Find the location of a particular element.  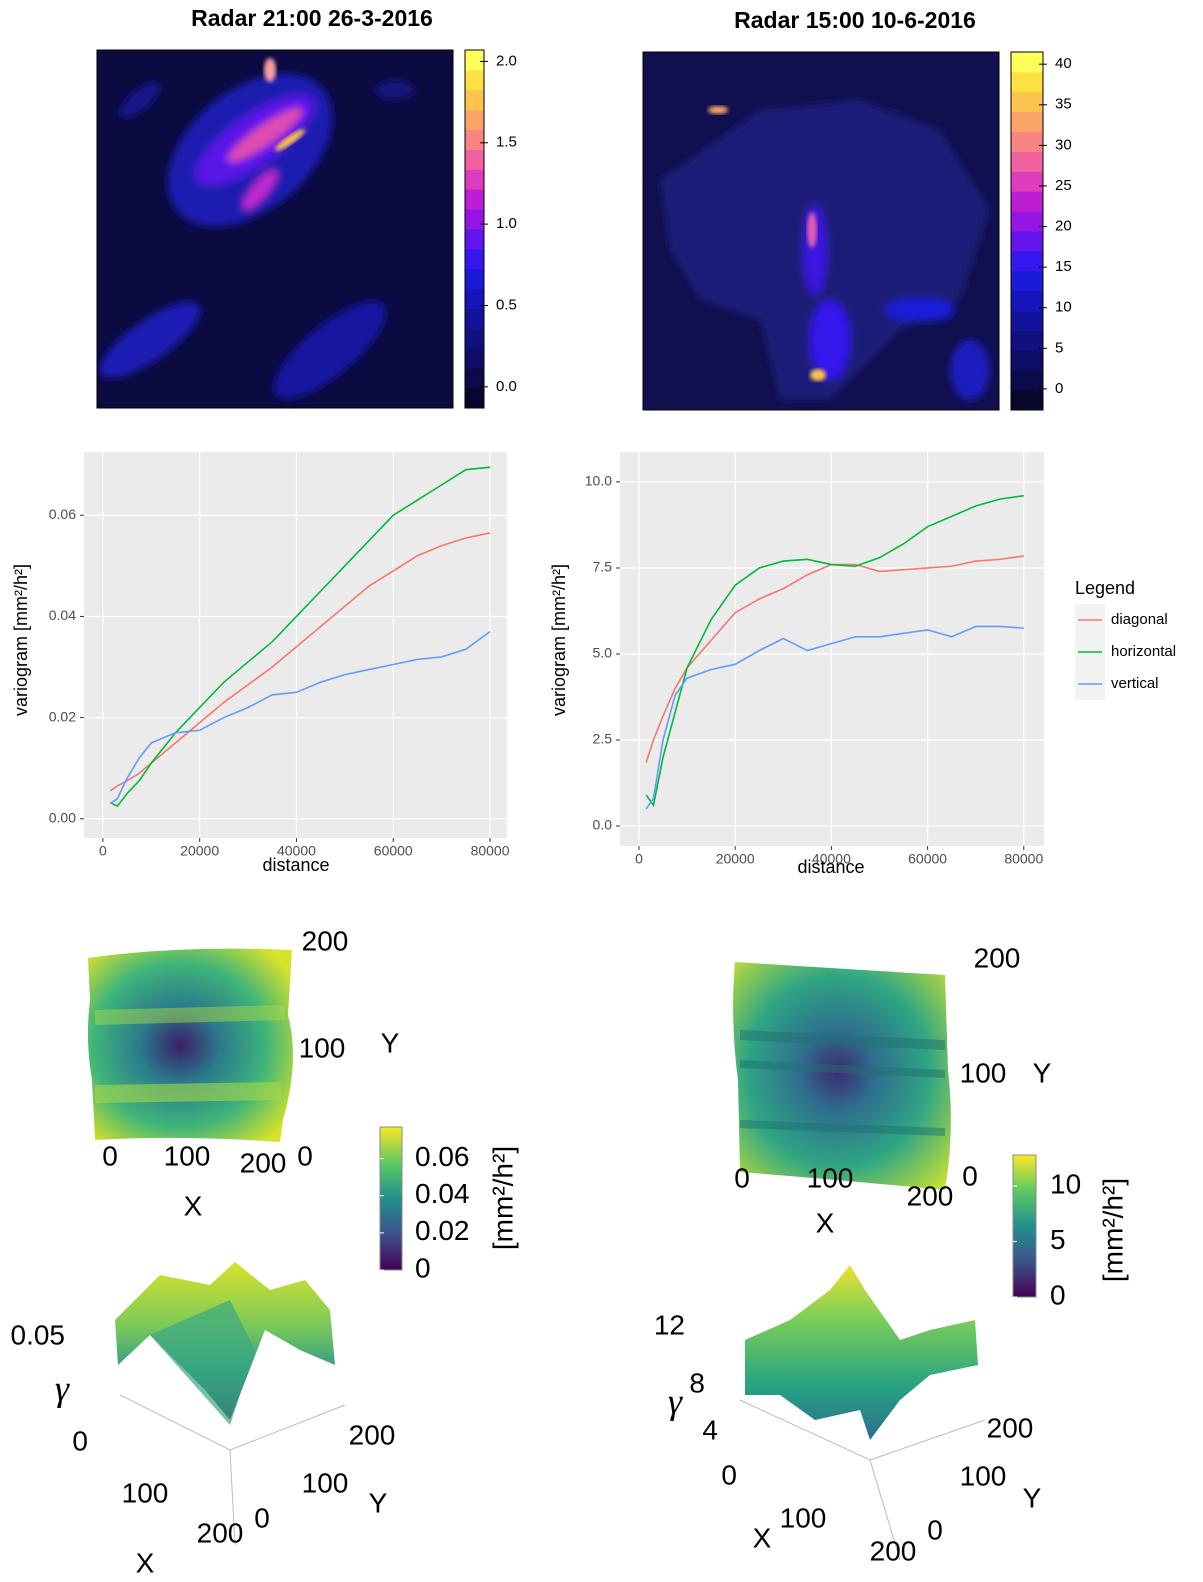

colorbar-label: 0.06 is located at coordinates (442, 1156).